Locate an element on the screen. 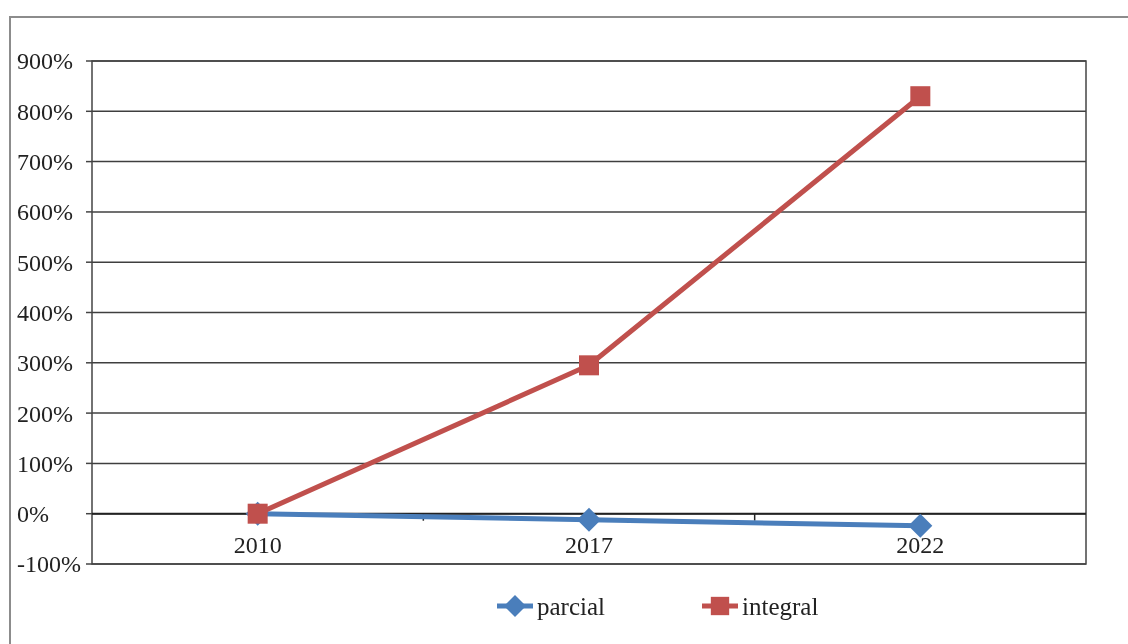 The image size is (1128, 644). legend-label: integral is located at coordinates (780, 606).